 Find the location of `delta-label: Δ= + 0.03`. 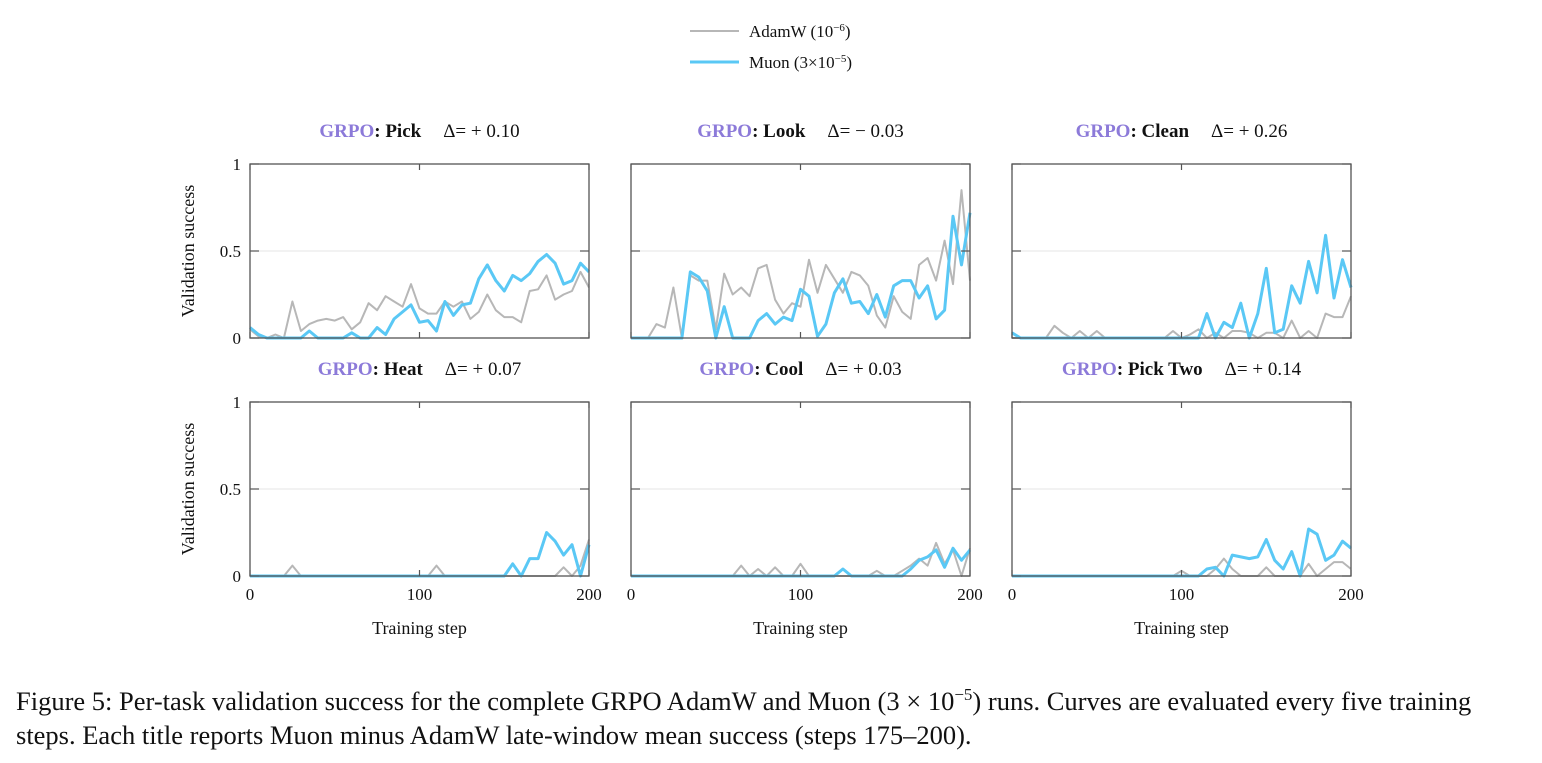

delta-label: Δ= + 0.03 is located at coordinates (863, 369).